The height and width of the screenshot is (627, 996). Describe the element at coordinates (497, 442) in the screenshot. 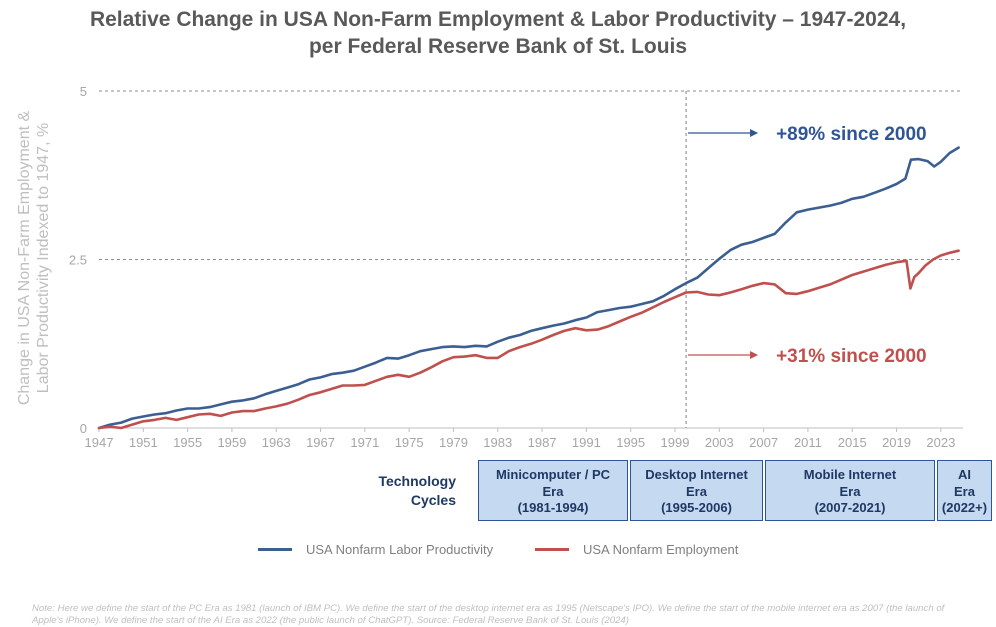

I see `x-tick-label-9: 1983` at that location.